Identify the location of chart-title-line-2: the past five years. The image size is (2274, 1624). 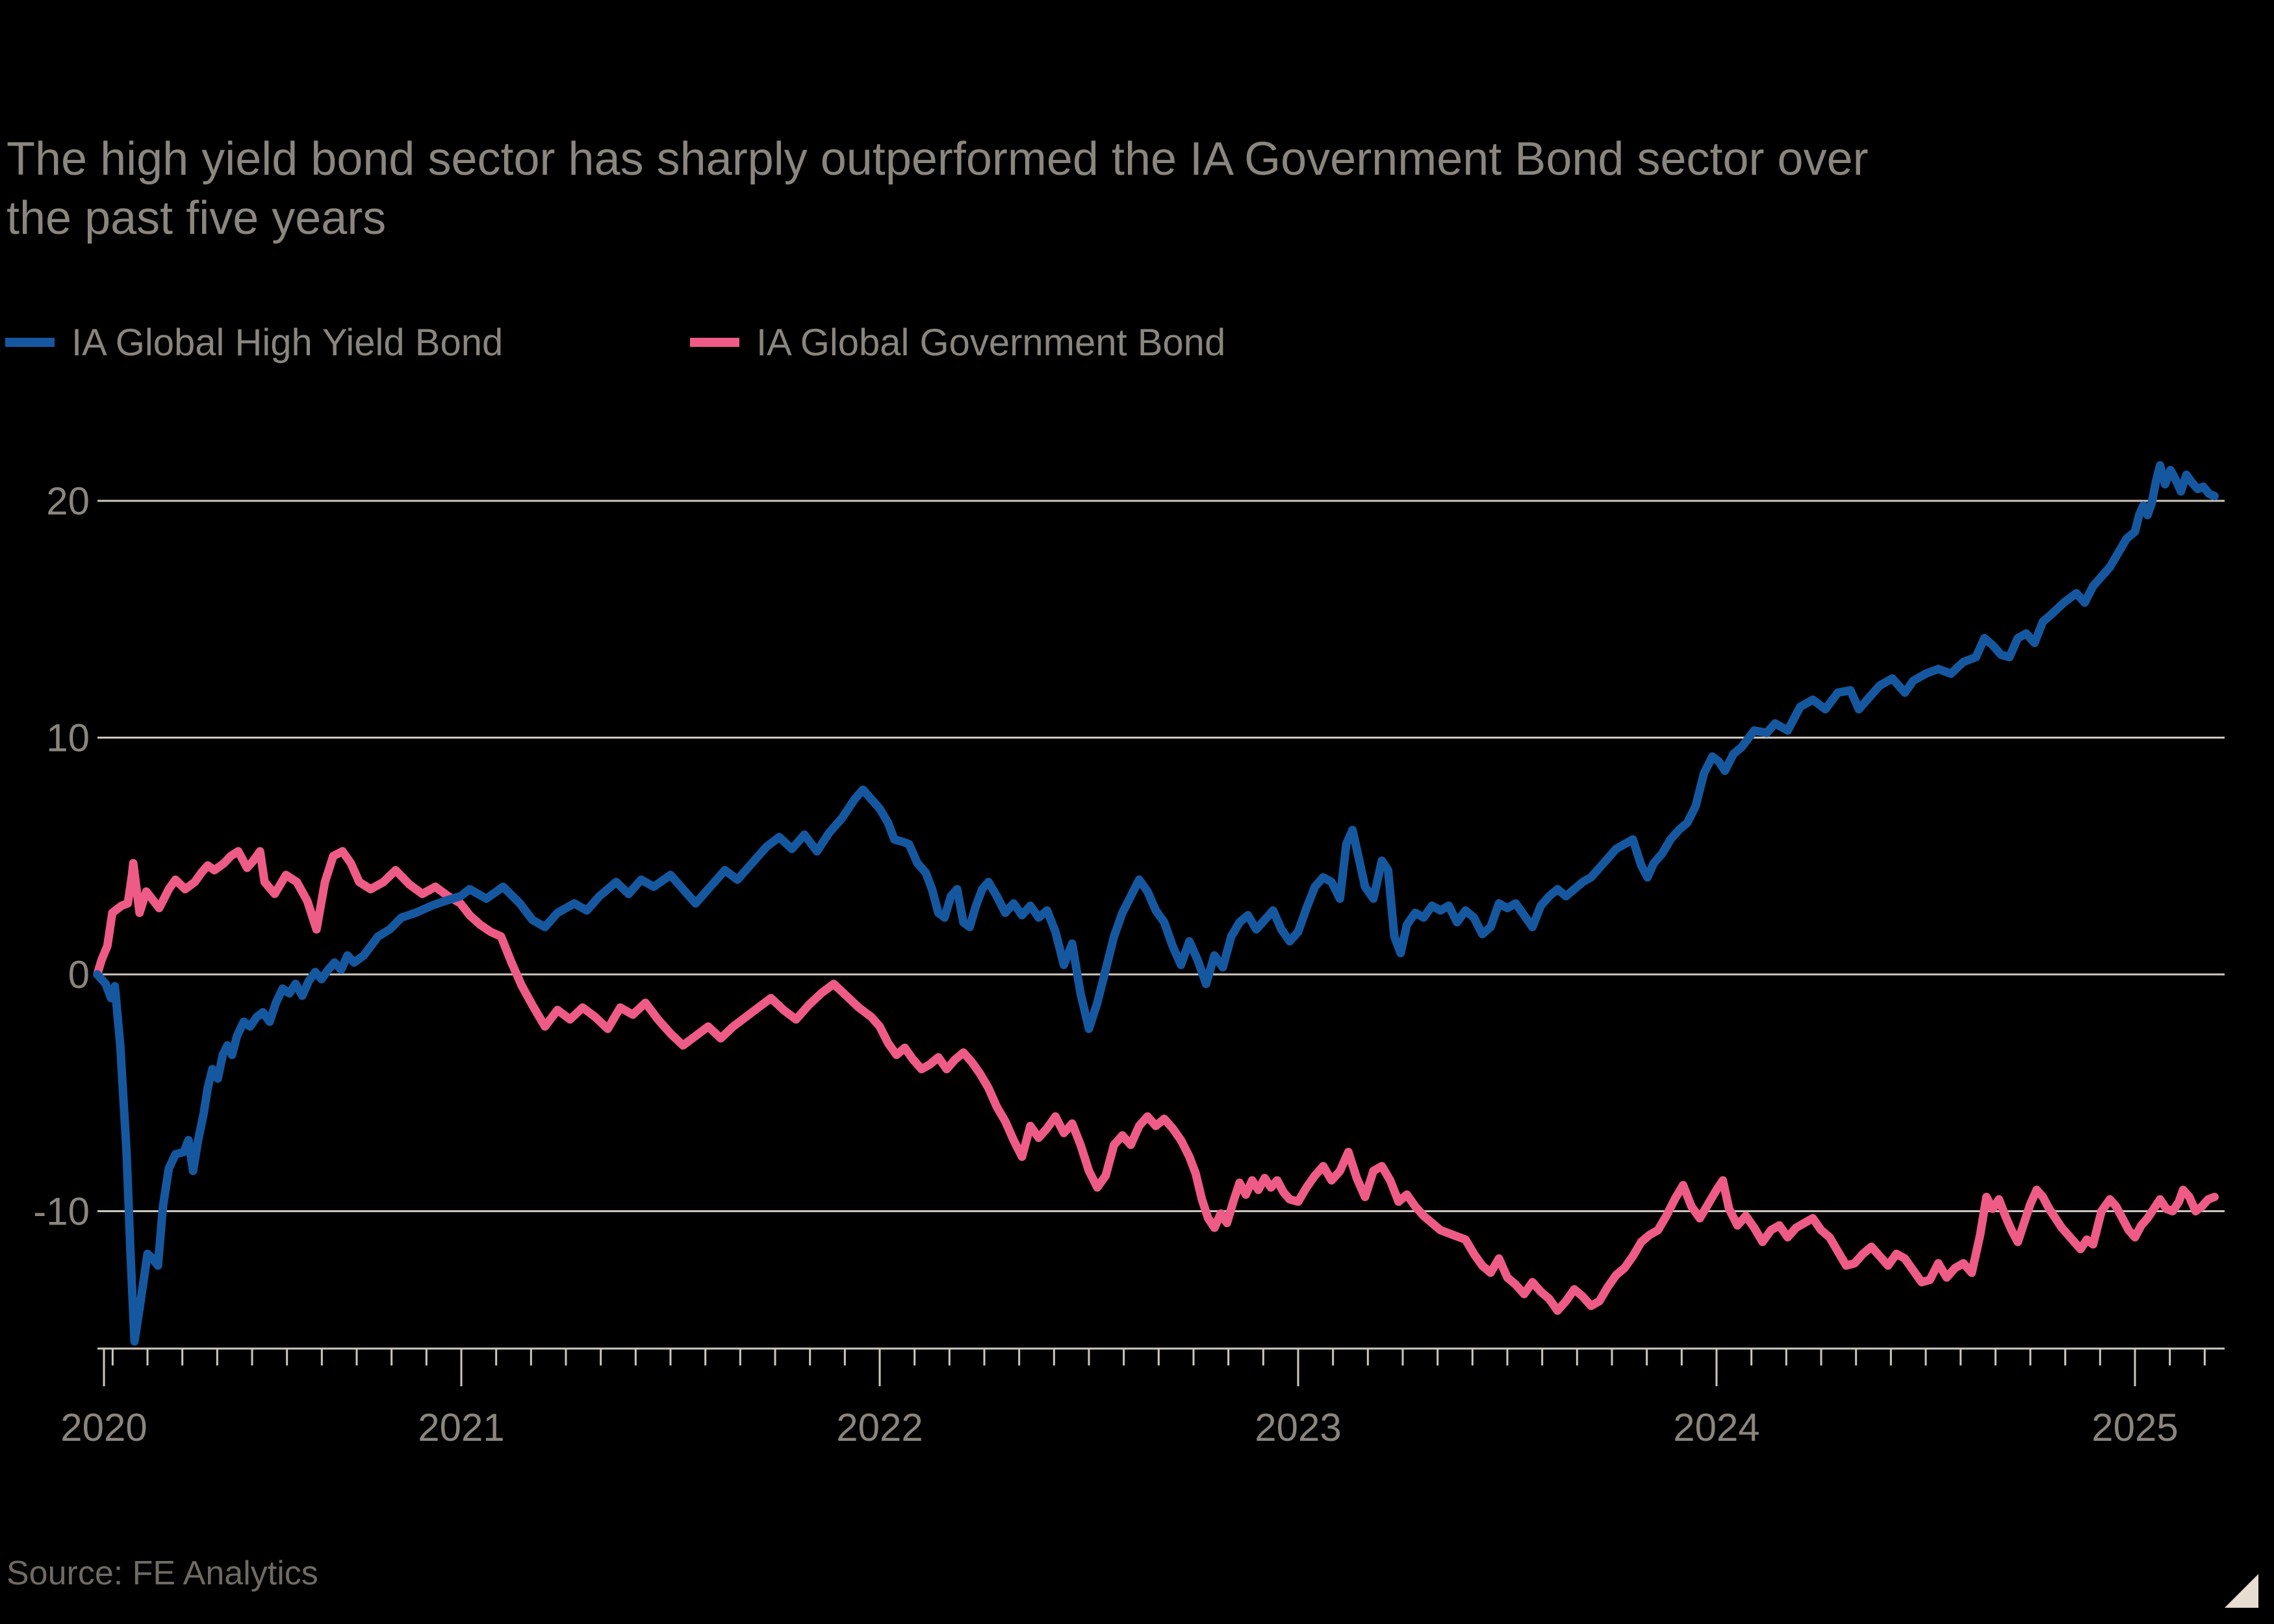
(196, 218).